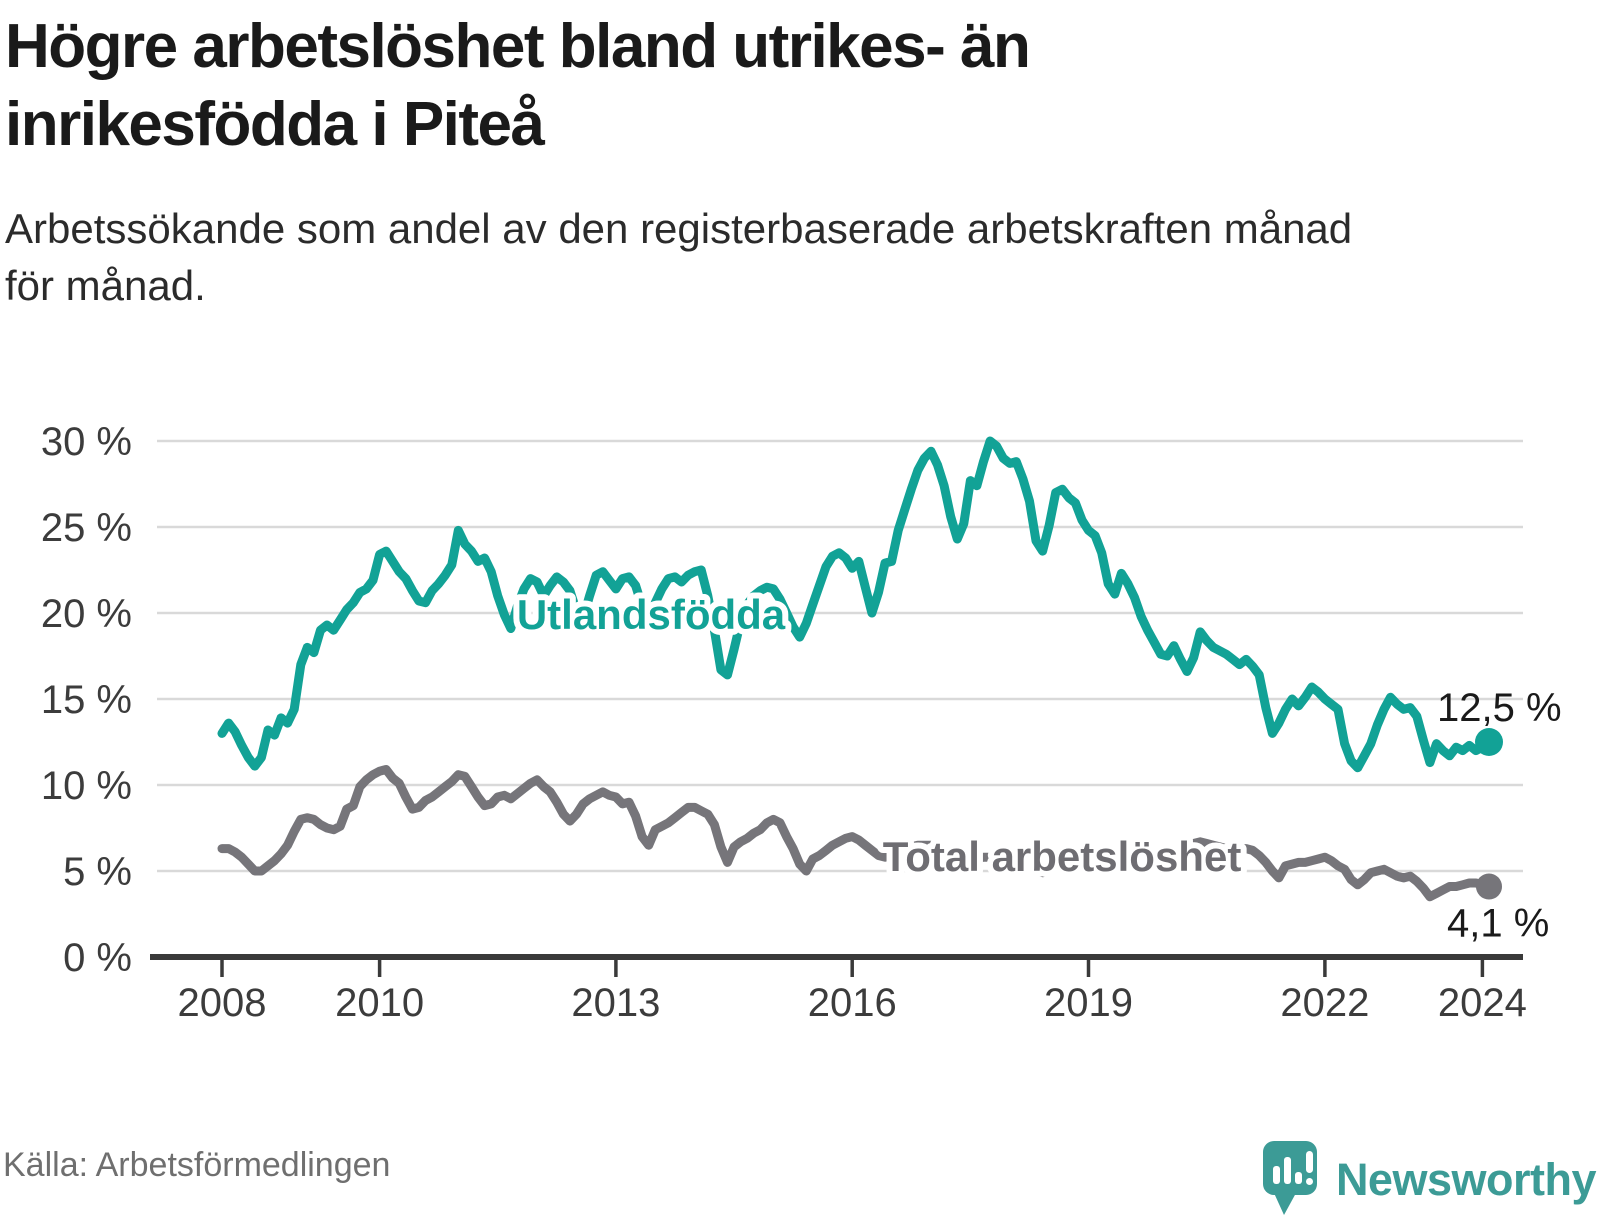  I want to click on y-tick-label: 20 %, so click(86, 614).